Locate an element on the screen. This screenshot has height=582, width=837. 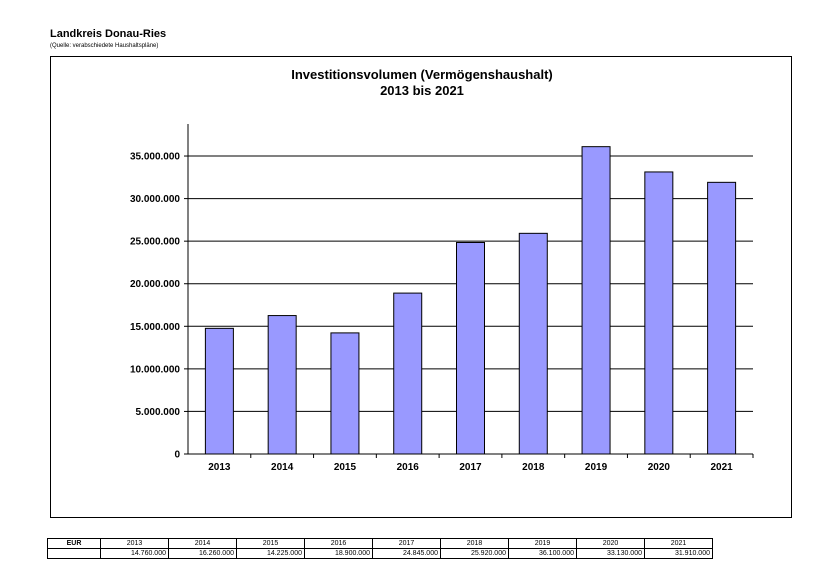
table-cell: 25.920.000 is located at coordinates (474, 553).